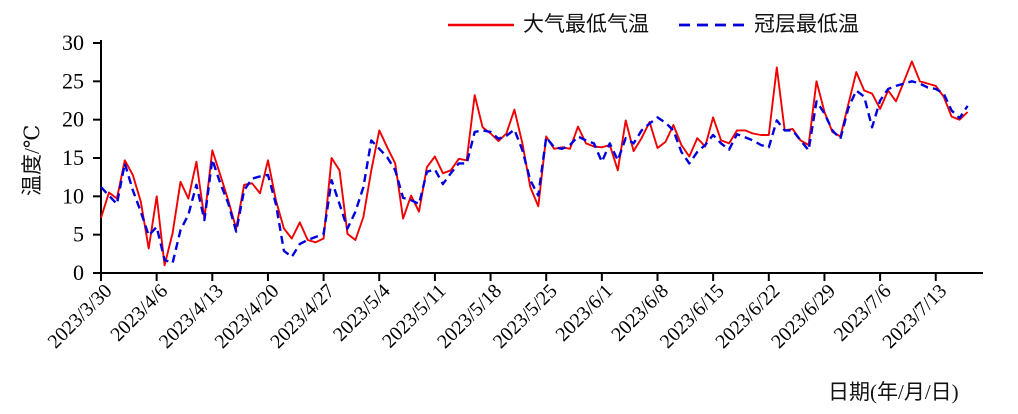 The height and width of the screenshot is (414, 1018). I want to click on y-tick-label: 20, so click(73, 119).